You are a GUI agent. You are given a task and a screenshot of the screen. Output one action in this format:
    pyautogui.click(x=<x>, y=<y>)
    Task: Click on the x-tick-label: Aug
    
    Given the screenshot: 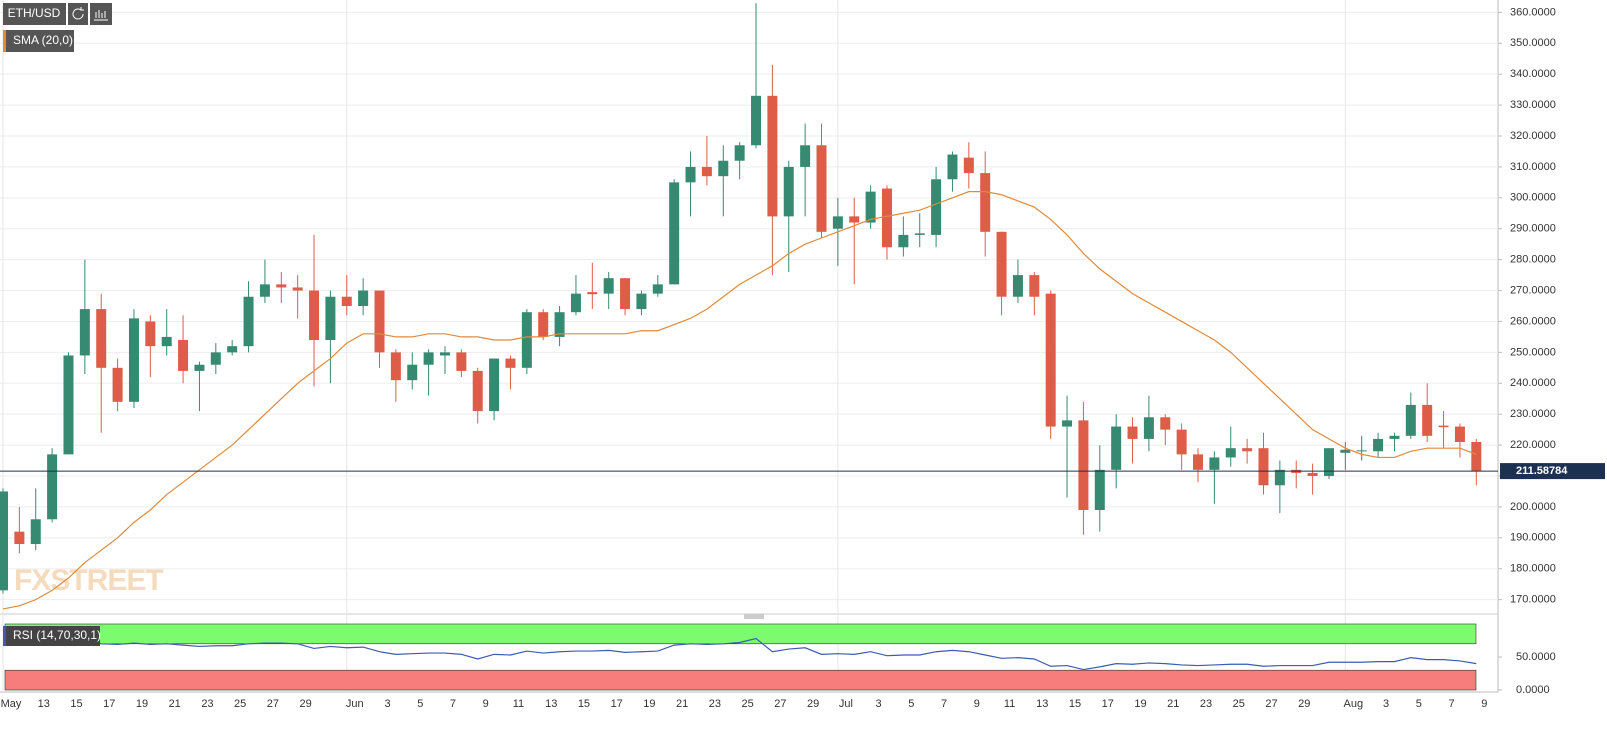 What is the action you would take?
    pyautogui.click(x=1354, y=704)
    